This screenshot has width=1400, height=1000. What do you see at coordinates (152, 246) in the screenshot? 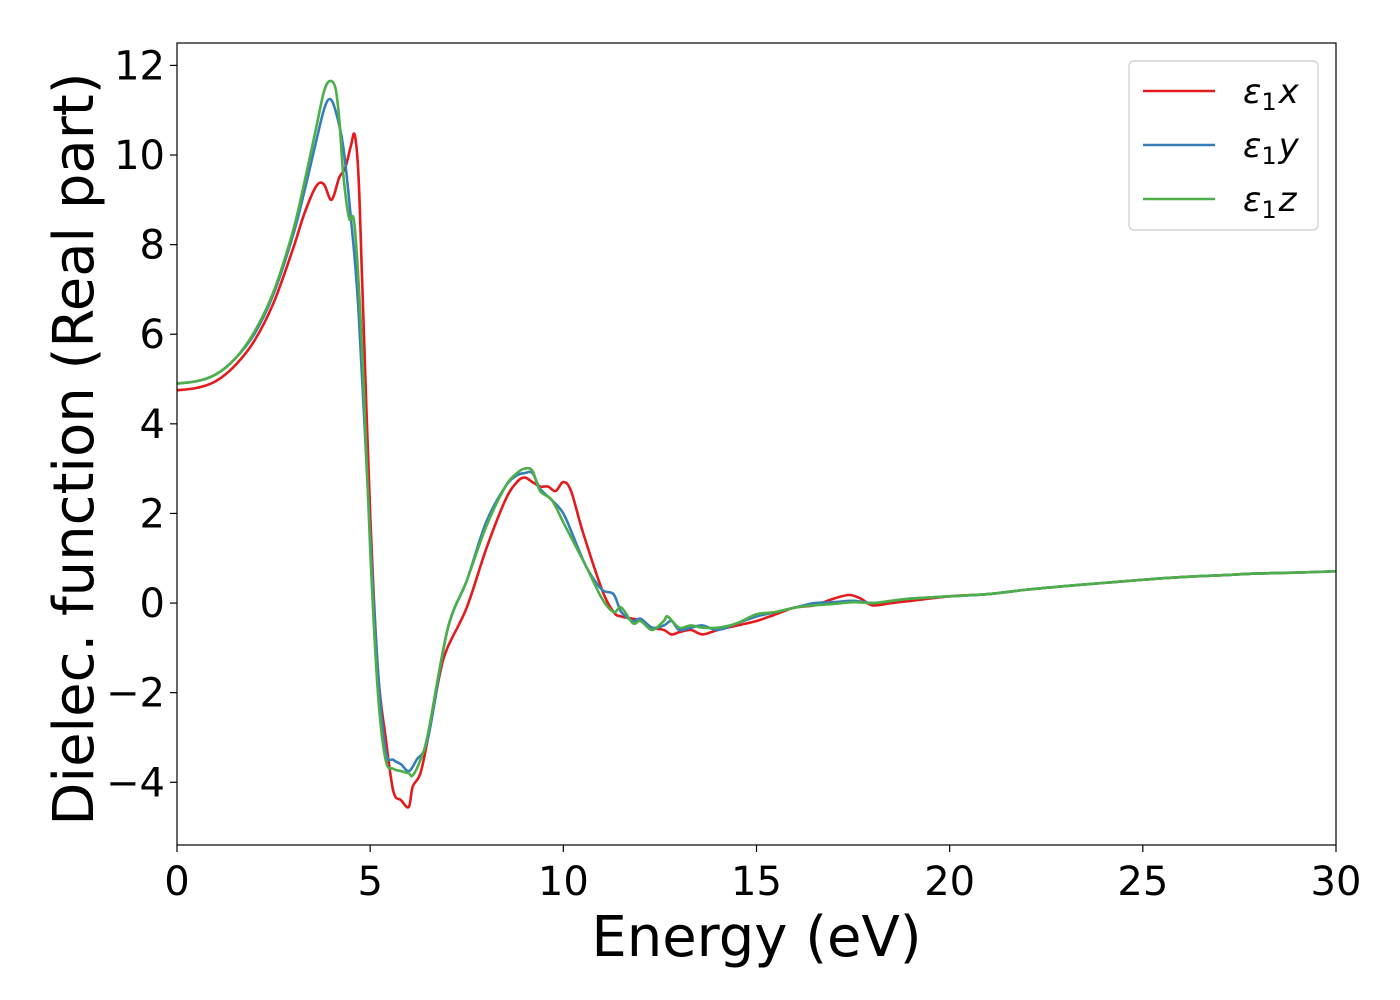
I see `y-tick-label: 8` at bounding box center [152, 246].